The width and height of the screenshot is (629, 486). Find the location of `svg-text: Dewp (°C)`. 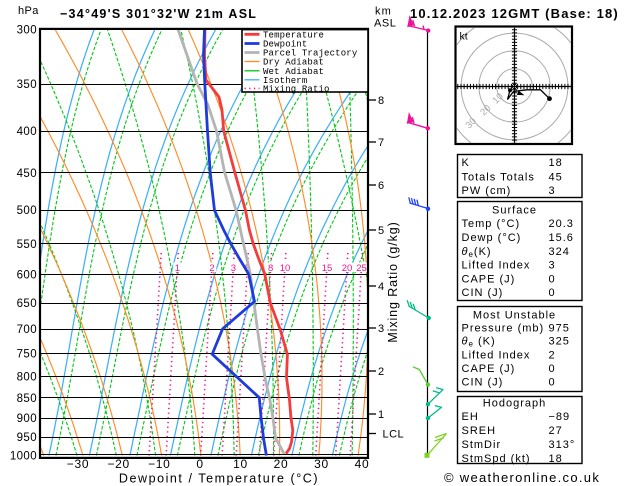

svg-text: Dewp (°C) is located at coordinates (492, 238).